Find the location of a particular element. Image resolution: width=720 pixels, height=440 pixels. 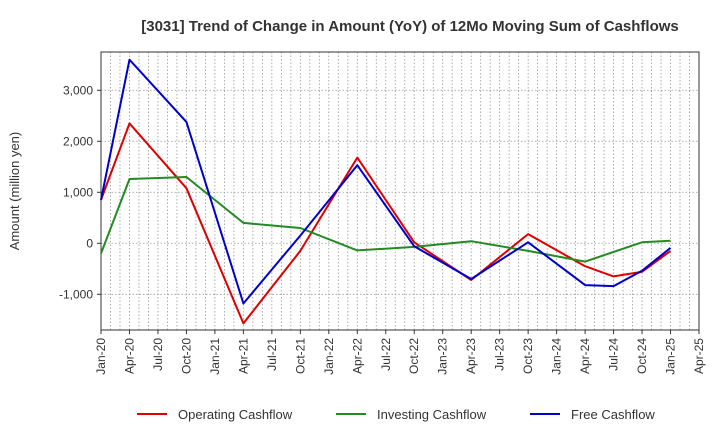

y-tick-label: 1,000 is located at coordinates (78, 192).